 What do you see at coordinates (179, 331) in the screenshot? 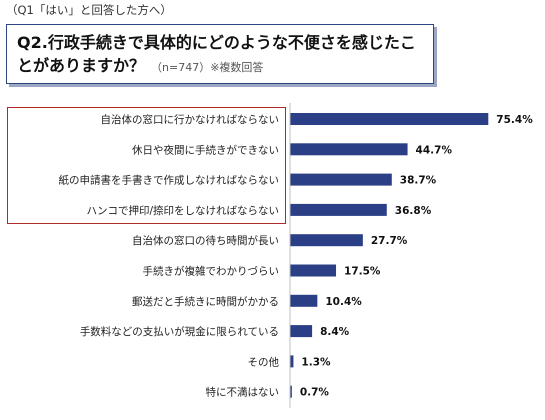
I see `category-label: 手数料などの支払いが現金に限られている` at bounding box center [179, 331].